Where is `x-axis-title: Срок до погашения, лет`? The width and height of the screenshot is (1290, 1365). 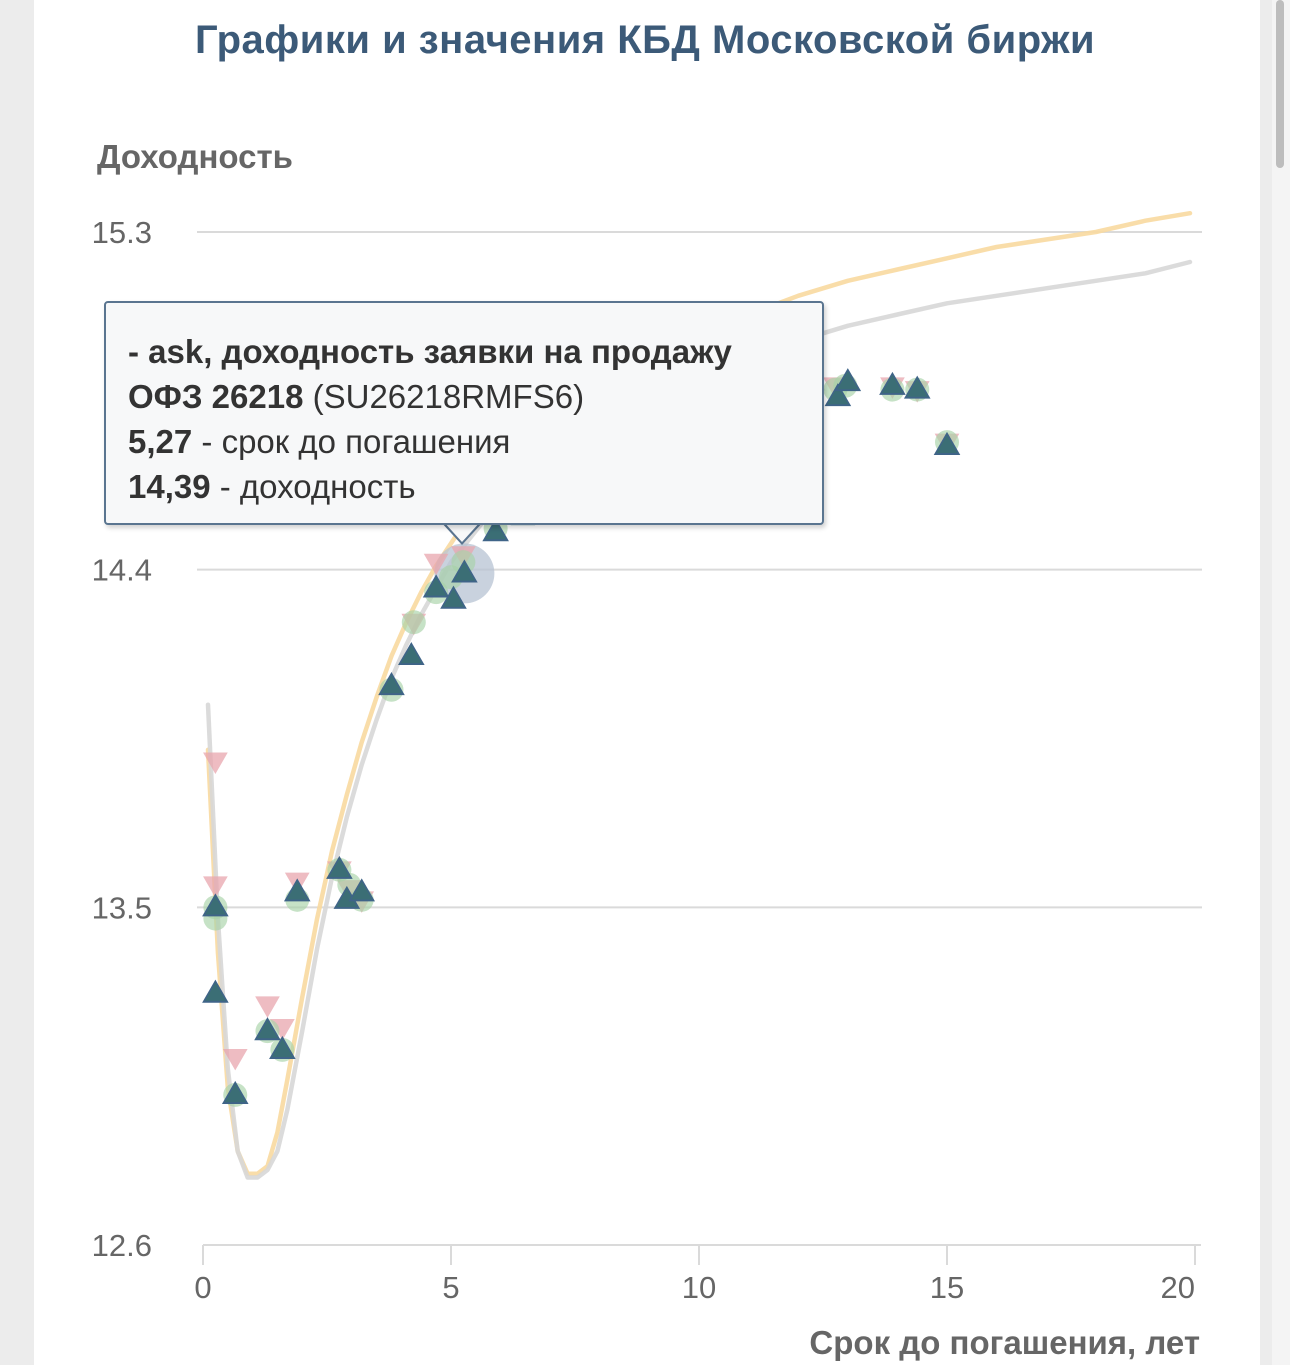
x-axis-title: Срок до погашения, лет is located at coordinates (1004, 1342).